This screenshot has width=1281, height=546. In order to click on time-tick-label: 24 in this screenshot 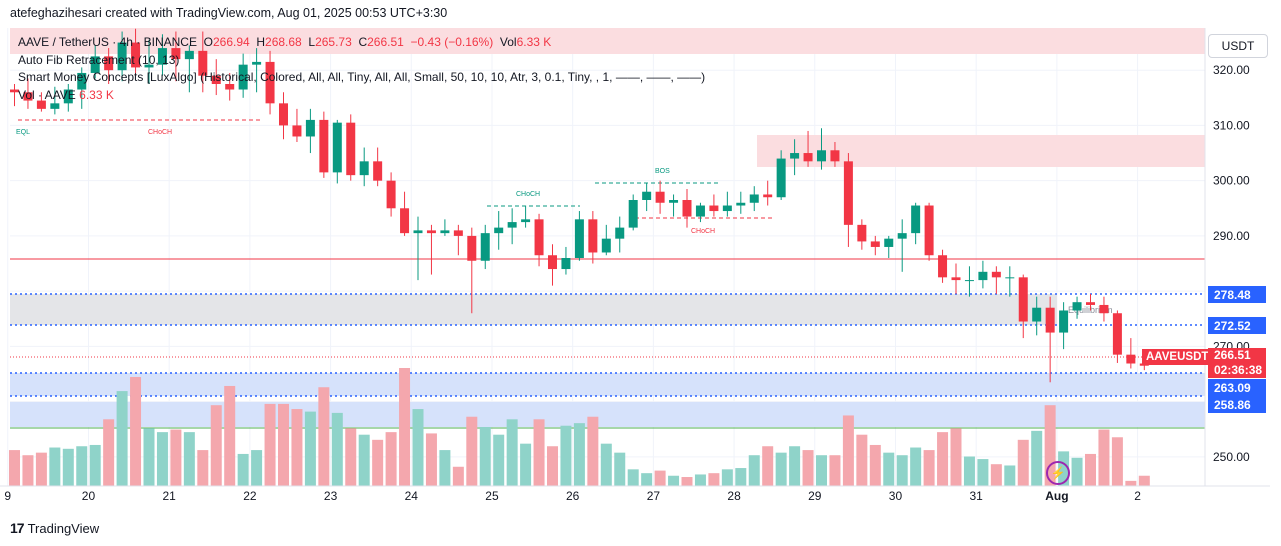, I will do `click(412, 496)`.